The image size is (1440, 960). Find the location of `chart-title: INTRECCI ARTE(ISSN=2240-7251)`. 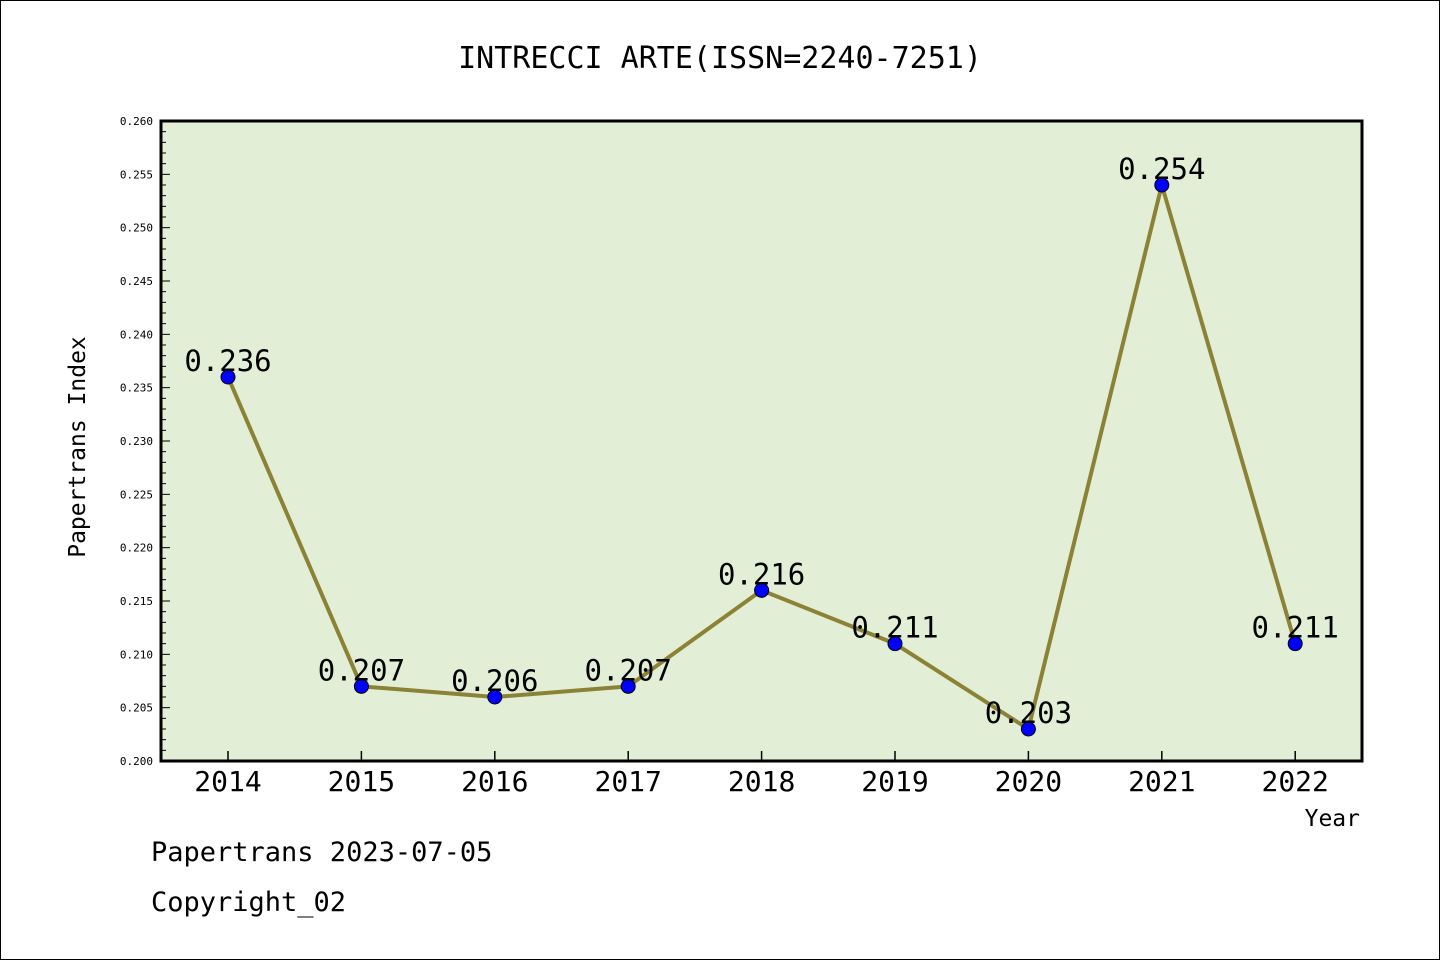

chart-title: INTRECCI ARTE(ISSN=2240-7251) is located at coordinates (720, 58).